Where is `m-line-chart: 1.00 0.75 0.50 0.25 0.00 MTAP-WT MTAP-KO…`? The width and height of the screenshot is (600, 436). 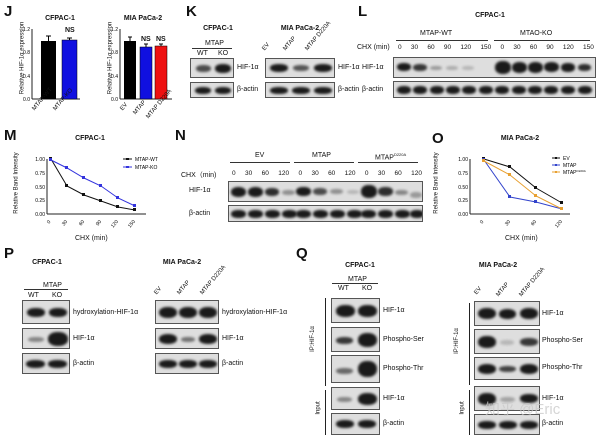 m-line-chart: 1.00 0.75 0.50 0.25 0.00 MTAP-WT MTAP-KO… is located at coordinates (96, 193).